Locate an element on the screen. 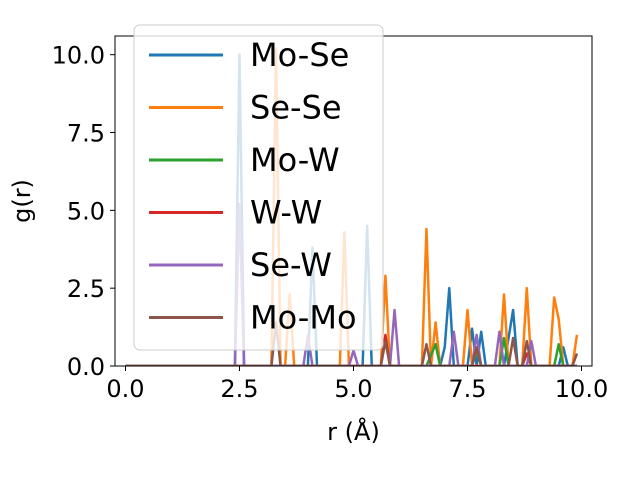 This screenshot has width=640, height=480. series-line-mo-mo is located at coordinates (352, 343).